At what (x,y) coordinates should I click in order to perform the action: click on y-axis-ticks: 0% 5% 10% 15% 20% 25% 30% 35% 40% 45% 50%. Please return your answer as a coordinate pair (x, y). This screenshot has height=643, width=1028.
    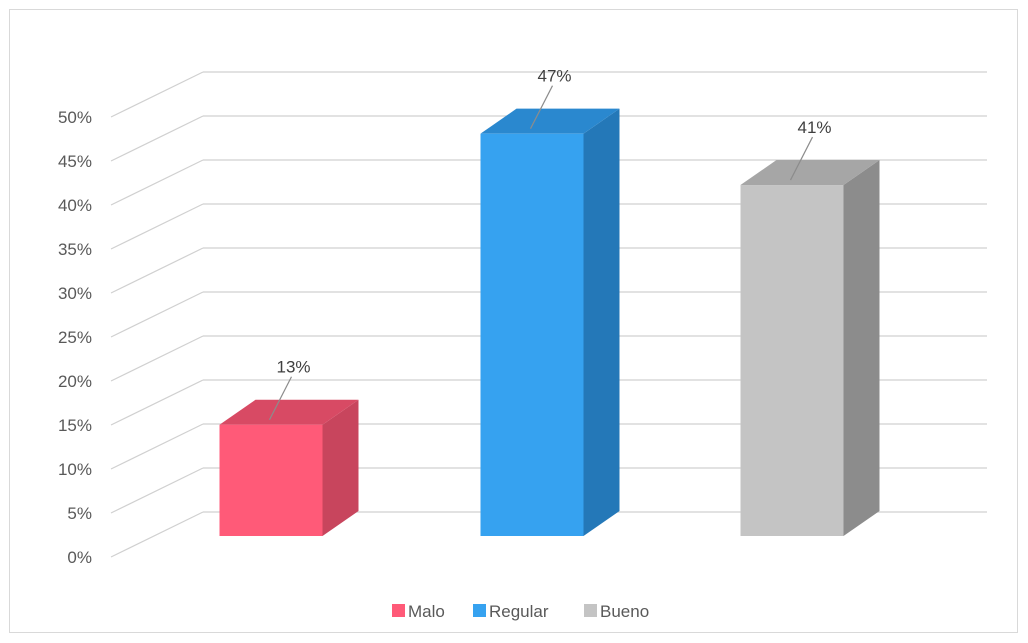
    Looking at the image, I should click on (75, 337).